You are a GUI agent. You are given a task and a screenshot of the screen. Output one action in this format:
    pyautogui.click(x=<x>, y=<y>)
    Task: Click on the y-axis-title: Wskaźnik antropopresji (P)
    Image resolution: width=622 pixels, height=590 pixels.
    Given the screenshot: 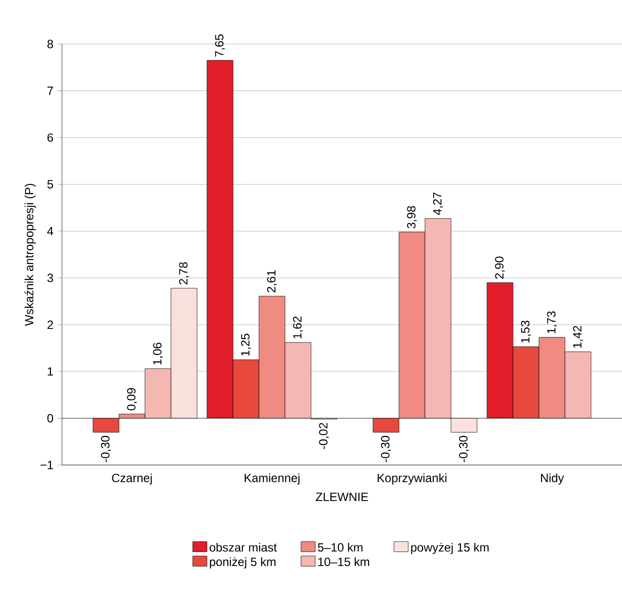 What is the action you would take?
    pyautogui.click(x=30, y=255)
    